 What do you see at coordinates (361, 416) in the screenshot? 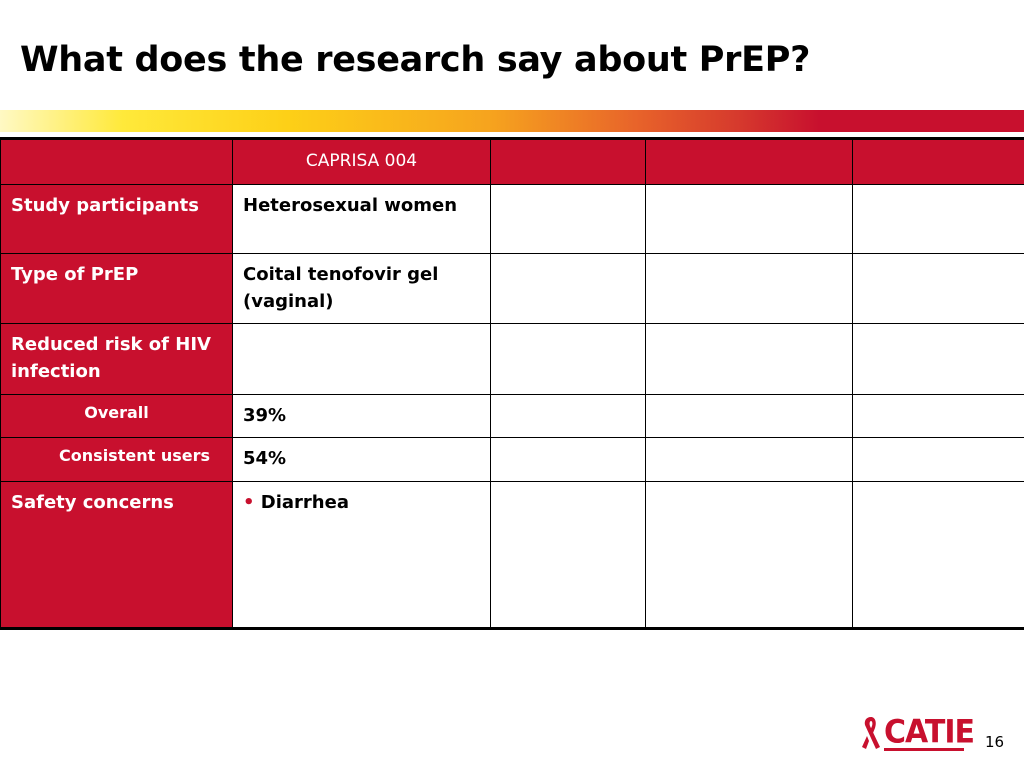
I see `cell-overall-value: 39%` at bounding box center [361, 416].